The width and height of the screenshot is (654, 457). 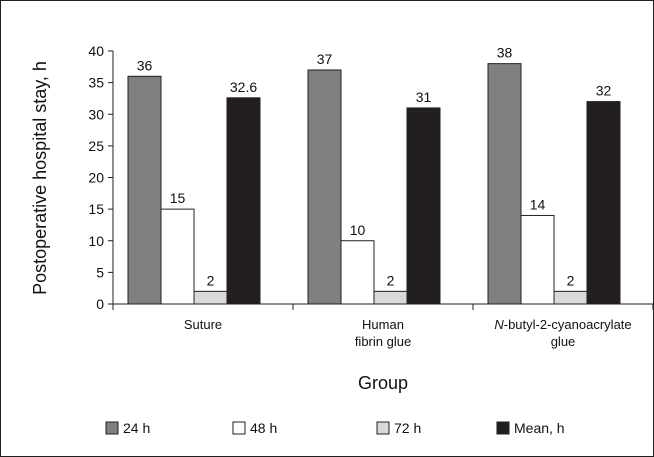 What do you see at coordinates (243, 87) in the screenshot?
I see `data-label: 32.6` at bounding box center [243, 87].